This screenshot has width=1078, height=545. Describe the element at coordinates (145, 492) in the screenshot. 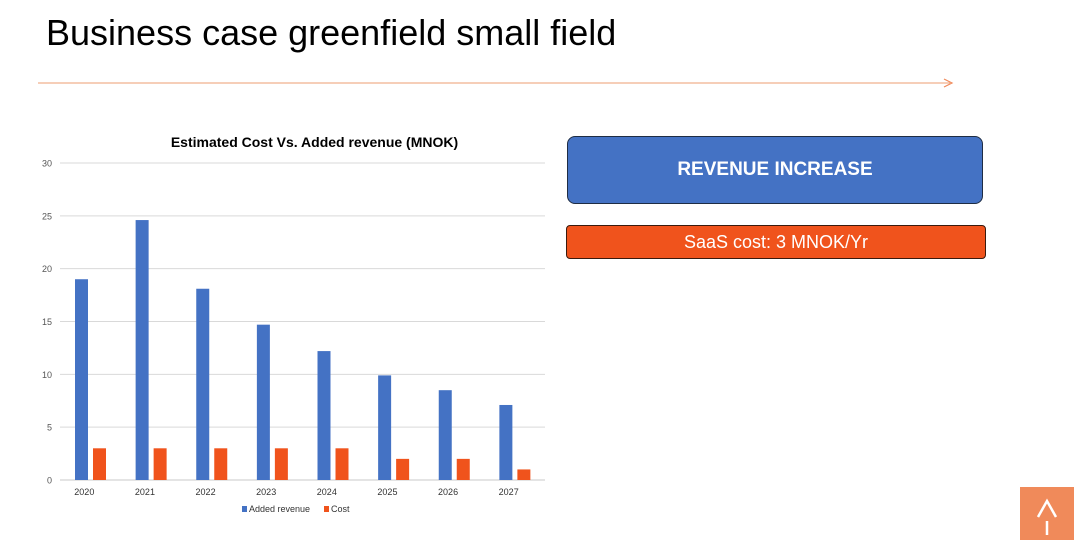

I see `x-tick-label: 2021` at that location.